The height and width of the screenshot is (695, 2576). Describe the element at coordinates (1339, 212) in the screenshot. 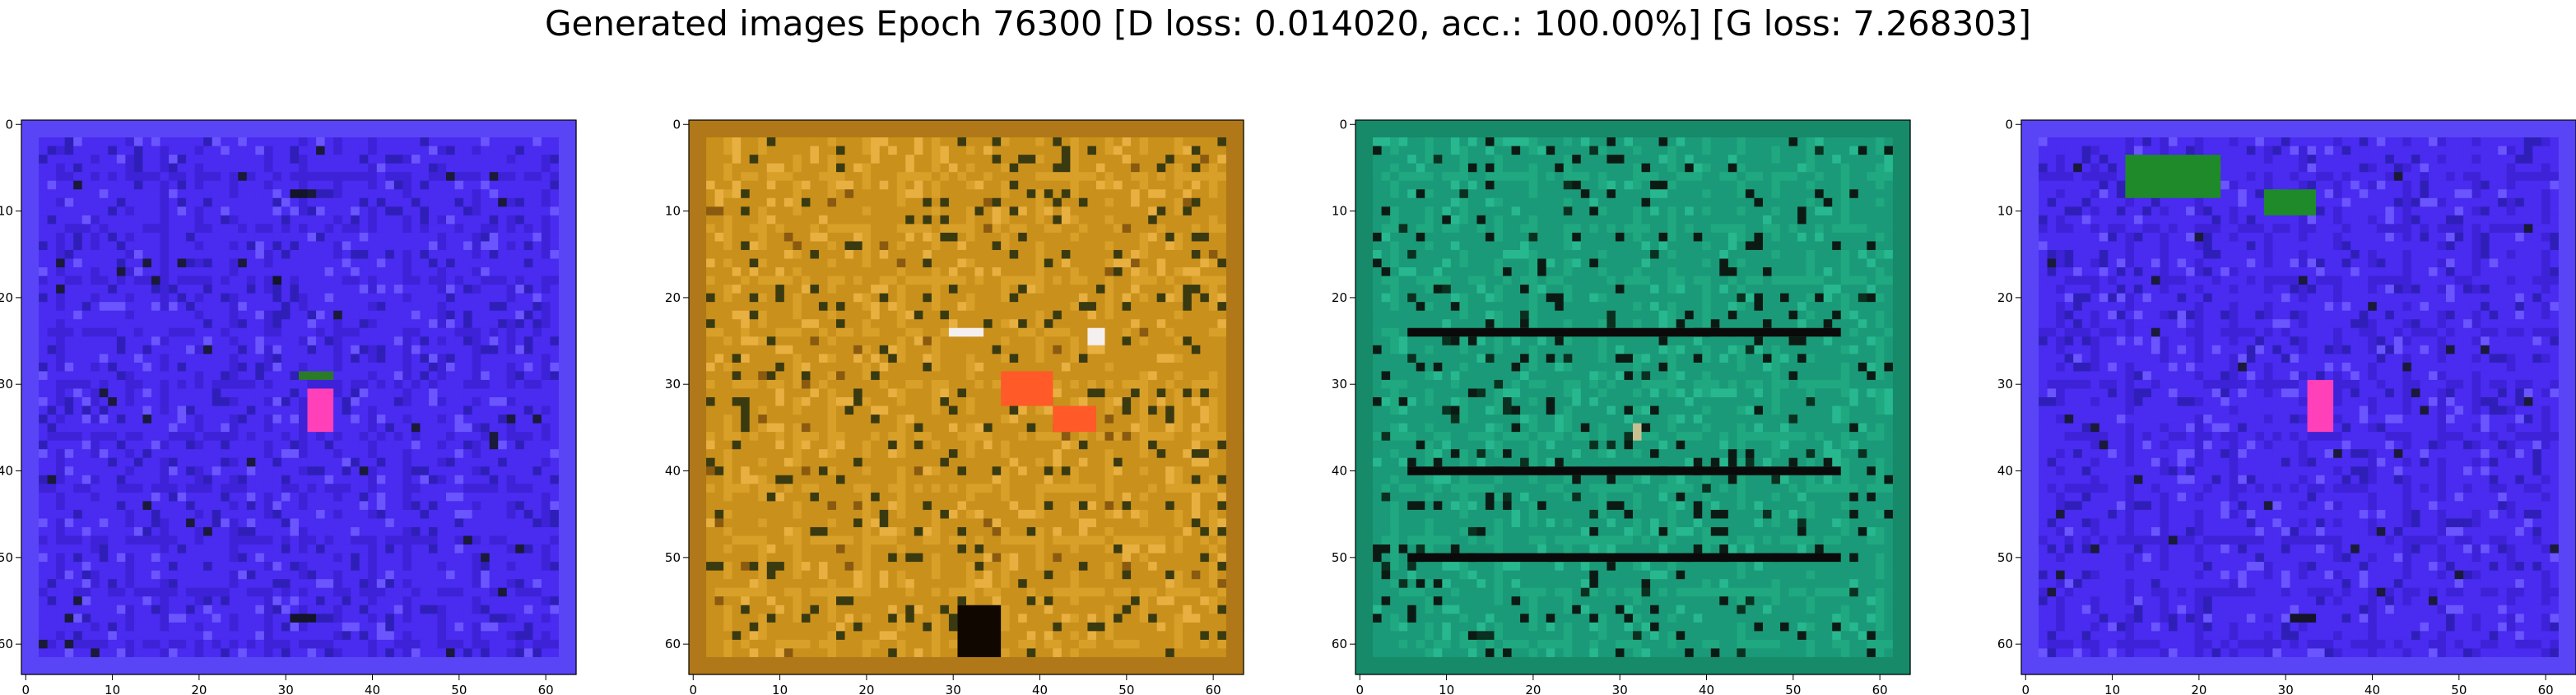

I see `generated-image-3-ytick-label-10: 10` at that location.